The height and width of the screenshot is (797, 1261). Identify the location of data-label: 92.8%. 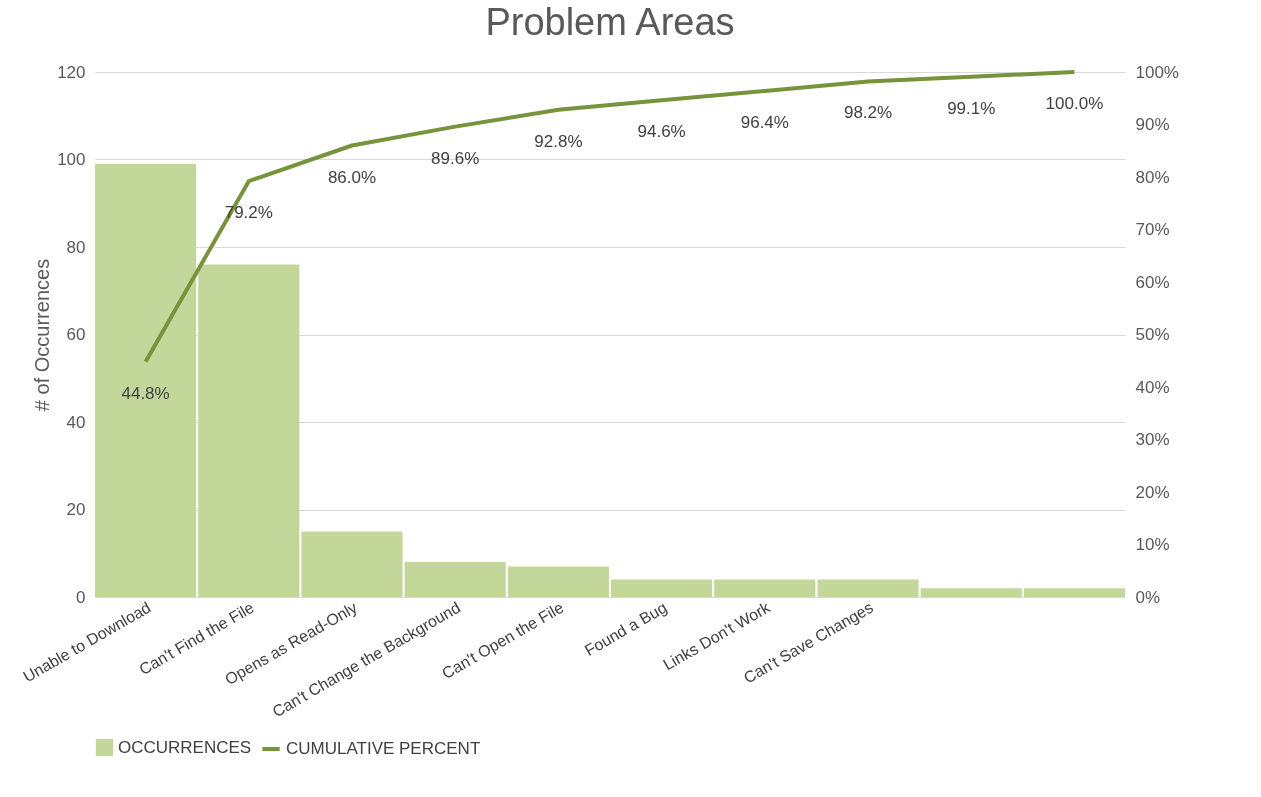
(558, 141).